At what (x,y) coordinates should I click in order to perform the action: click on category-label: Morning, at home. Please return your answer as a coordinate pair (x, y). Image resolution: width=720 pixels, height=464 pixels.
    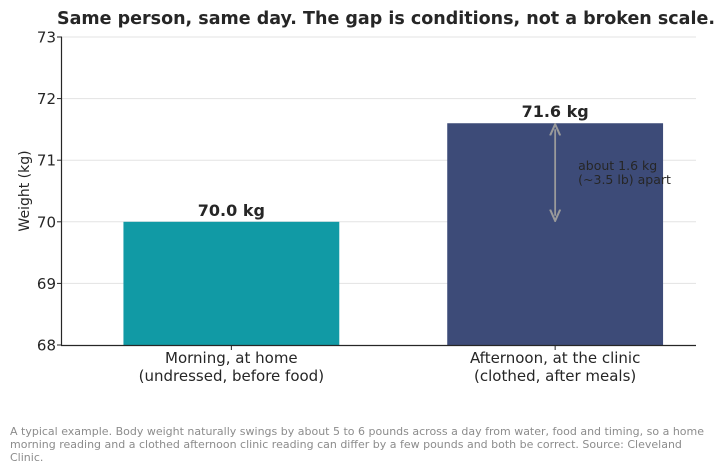
    Looking at the image, I should click on (231, 358).